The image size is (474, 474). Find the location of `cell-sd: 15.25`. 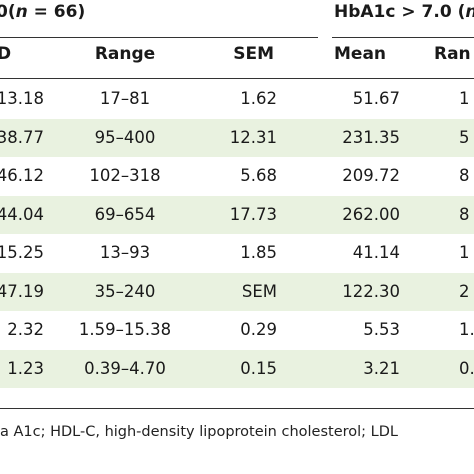

cell-sd: 15.25 is located at coordinates (22, 252).